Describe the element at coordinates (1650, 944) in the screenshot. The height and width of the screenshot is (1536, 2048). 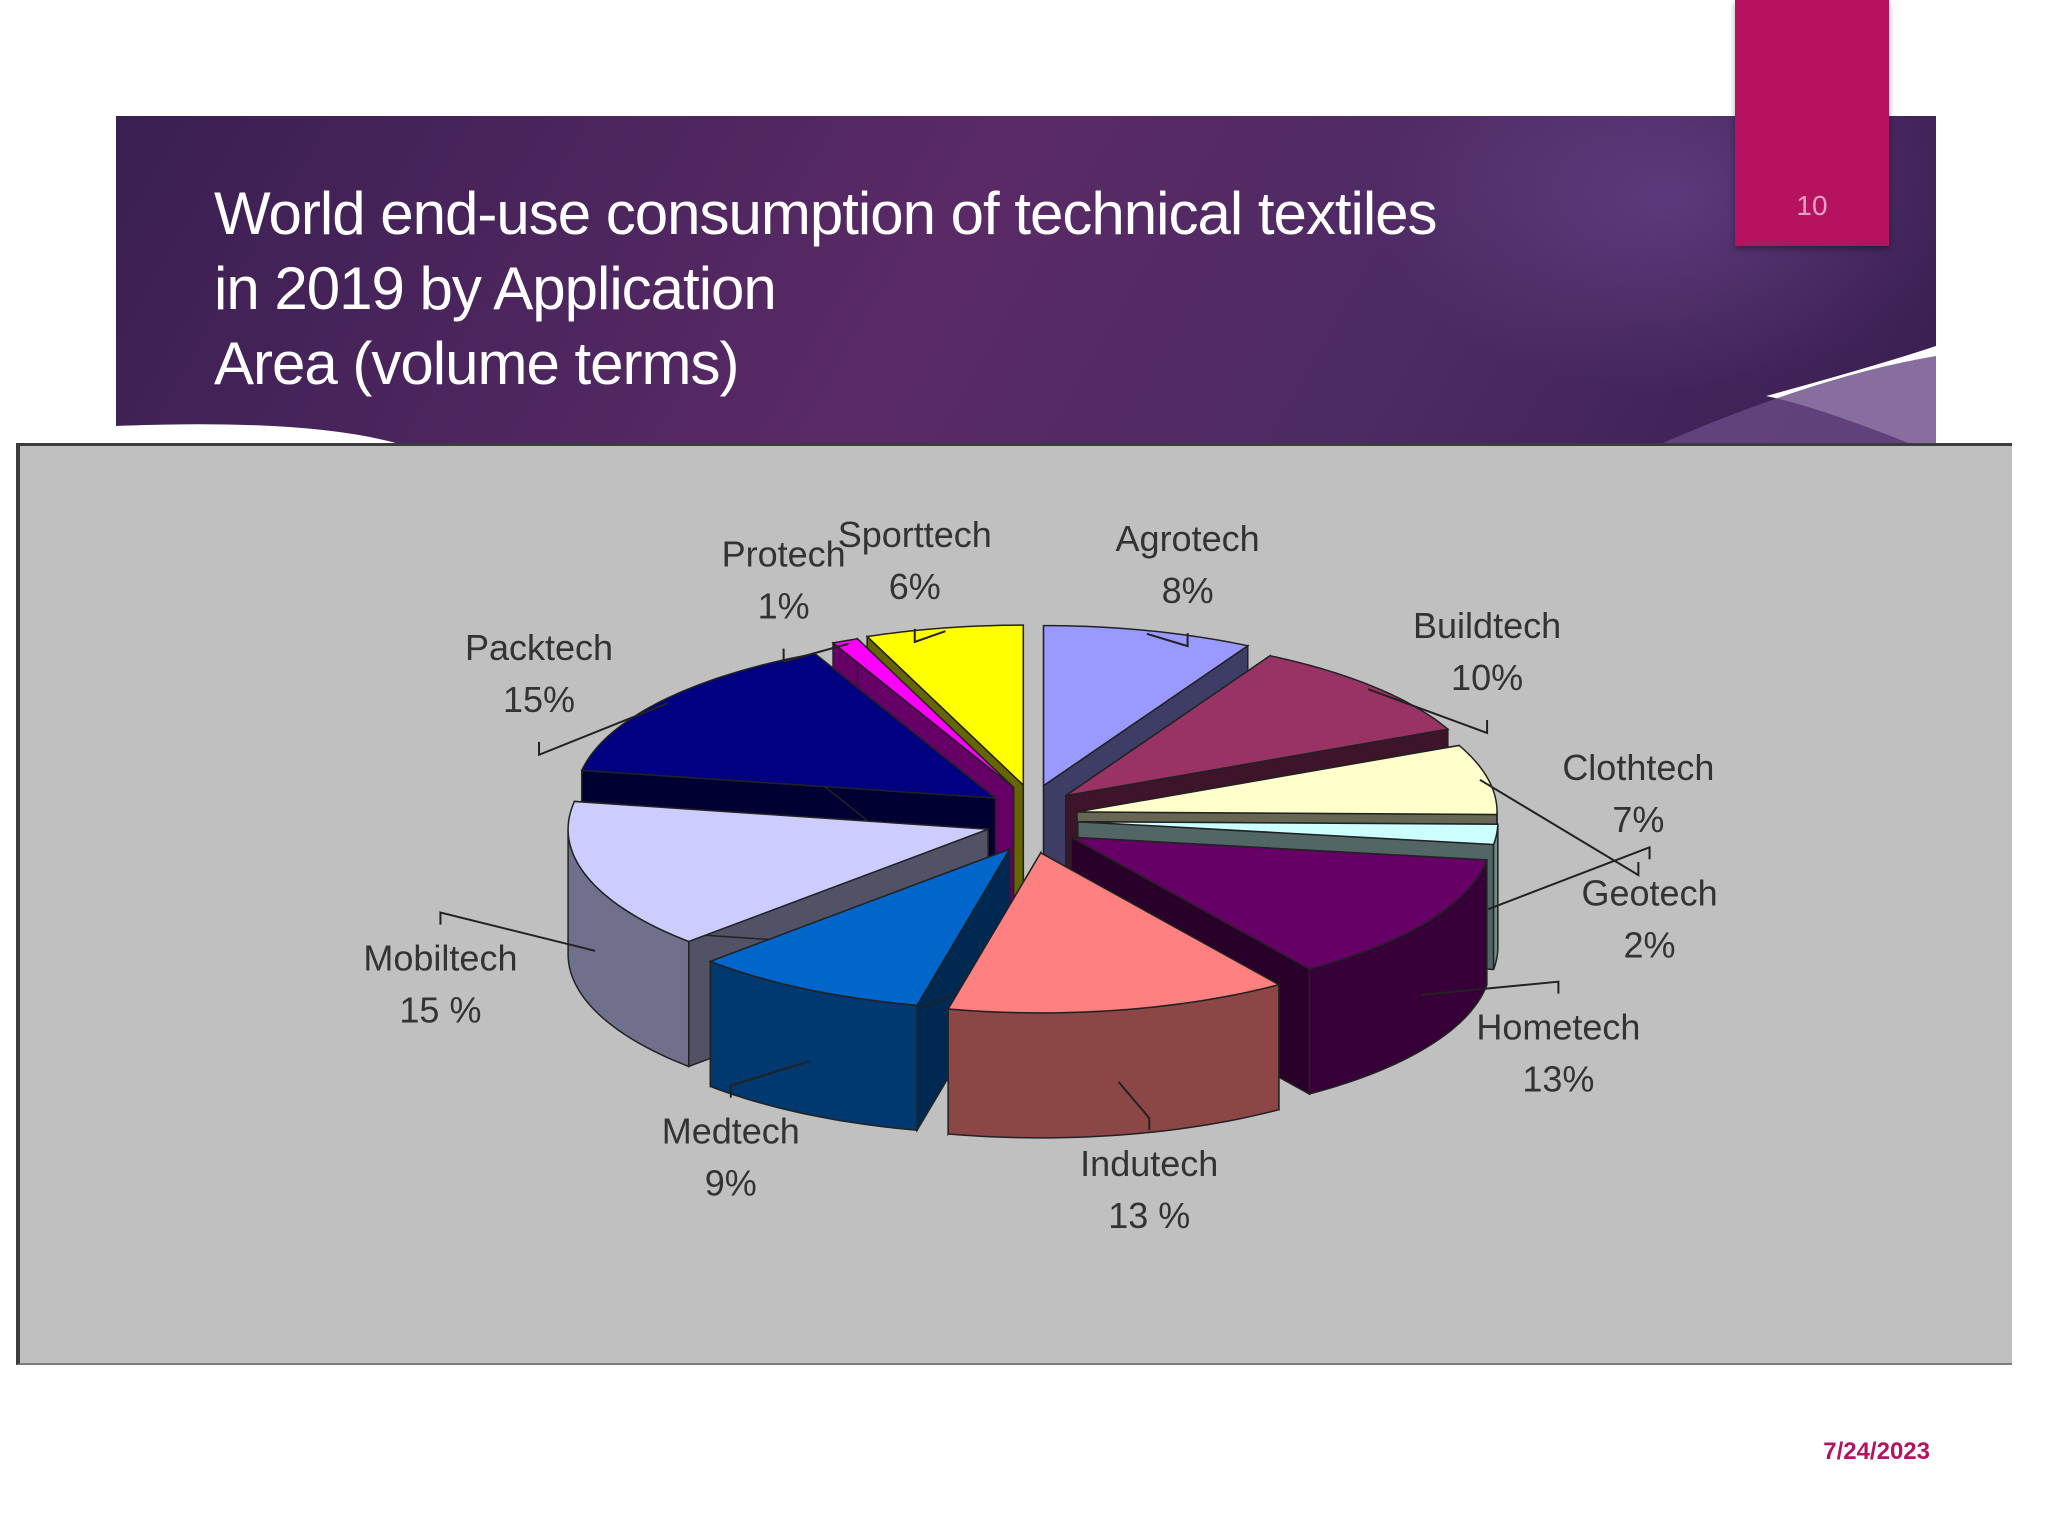
I see `slice-value-label: 2%` at that location.